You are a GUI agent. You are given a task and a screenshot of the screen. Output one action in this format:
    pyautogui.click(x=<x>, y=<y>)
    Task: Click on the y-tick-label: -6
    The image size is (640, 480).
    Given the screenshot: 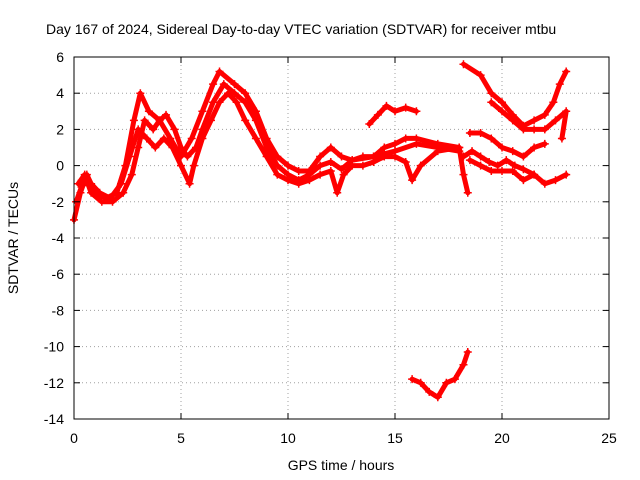 What is the action you would take?
    pyautogui.click(x=58, y=274)
    